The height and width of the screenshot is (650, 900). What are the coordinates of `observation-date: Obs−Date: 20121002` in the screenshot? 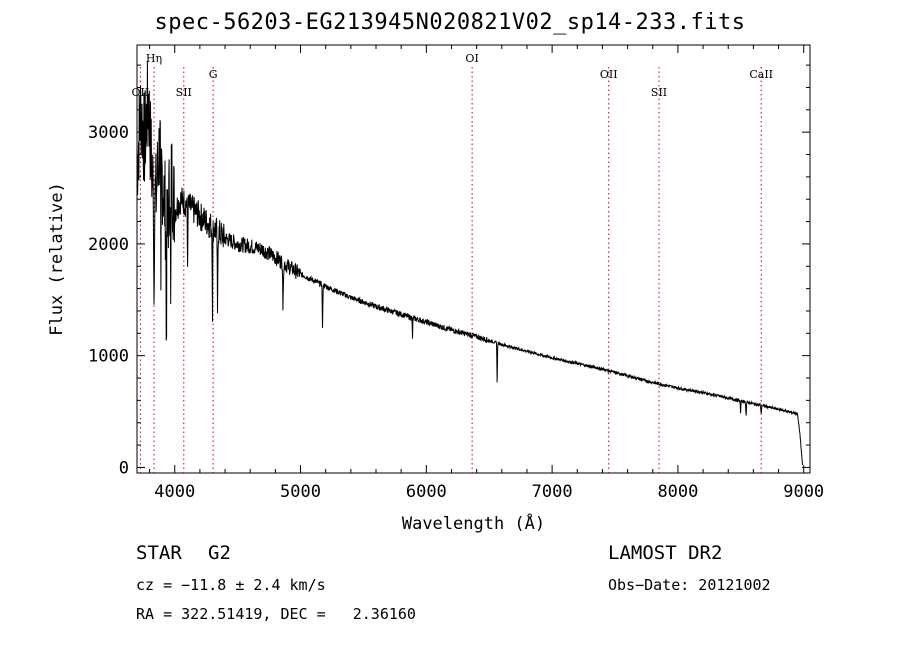 It's located at (689, 585).